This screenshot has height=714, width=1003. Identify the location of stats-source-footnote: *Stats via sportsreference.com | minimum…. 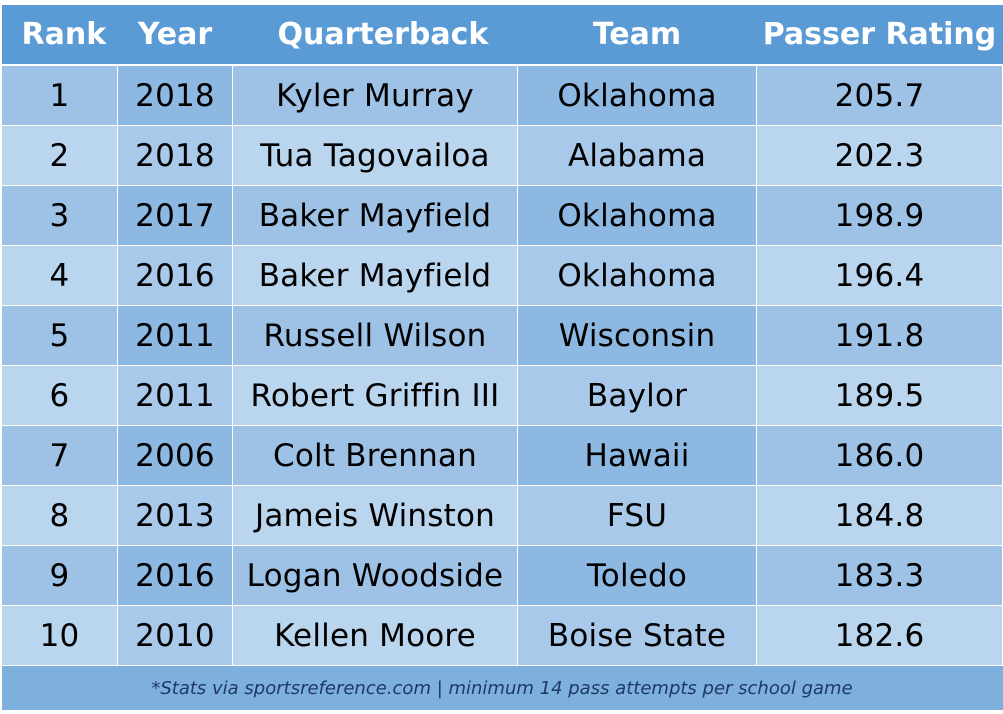
(502, 687).